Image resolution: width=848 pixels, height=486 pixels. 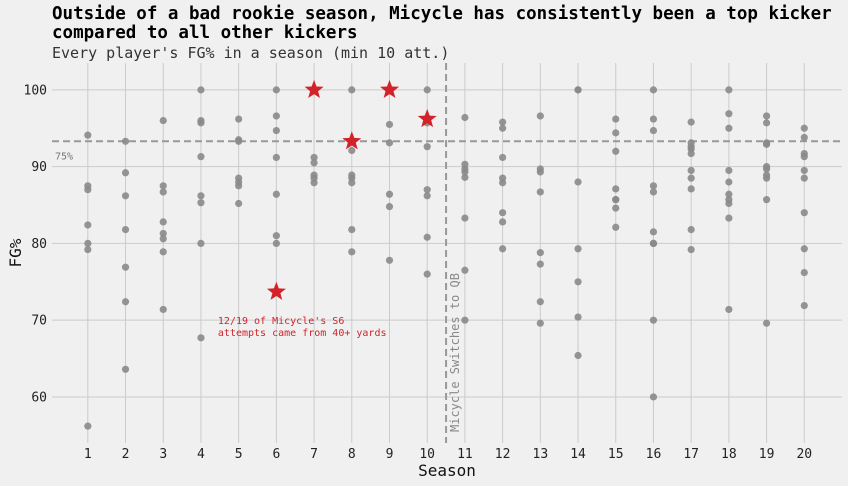 I want to click on x-tick-label: 8, so click(x=352, y=454).